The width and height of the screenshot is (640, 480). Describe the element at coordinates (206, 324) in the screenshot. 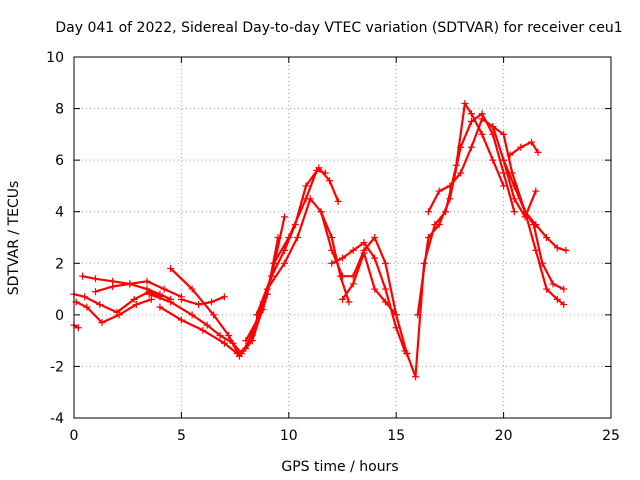

I see `series-sat-f` at that location.